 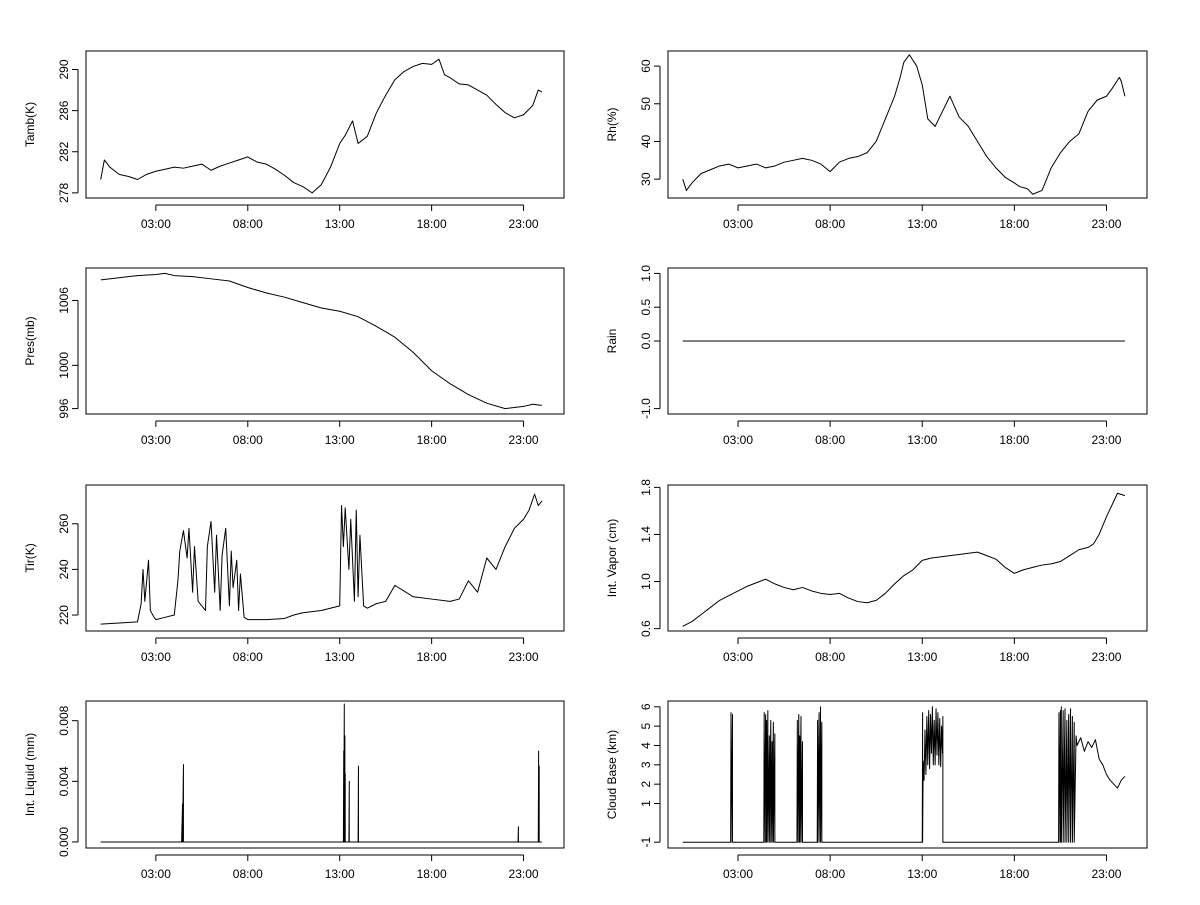 What do you see at coordinates (30, 124) in the screenshot?
I see `y-axis-label: Tamb(K)` at bounding box center [30, 124].